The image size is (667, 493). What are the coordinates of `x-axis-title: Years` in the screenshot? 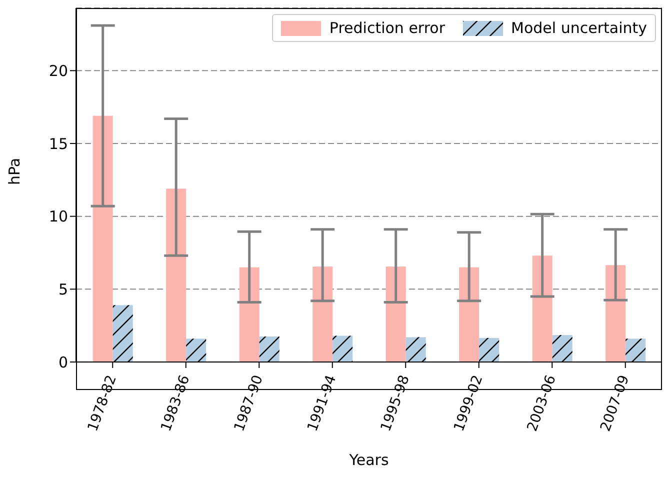 It's located at (368, 460).